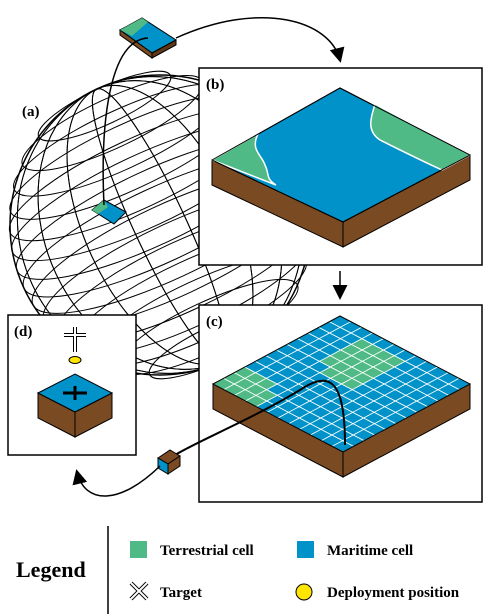 Image resolution: width=483 pixels, height=614 pixels. I want to click on legend-label: Deployment position, so click(393, 593).